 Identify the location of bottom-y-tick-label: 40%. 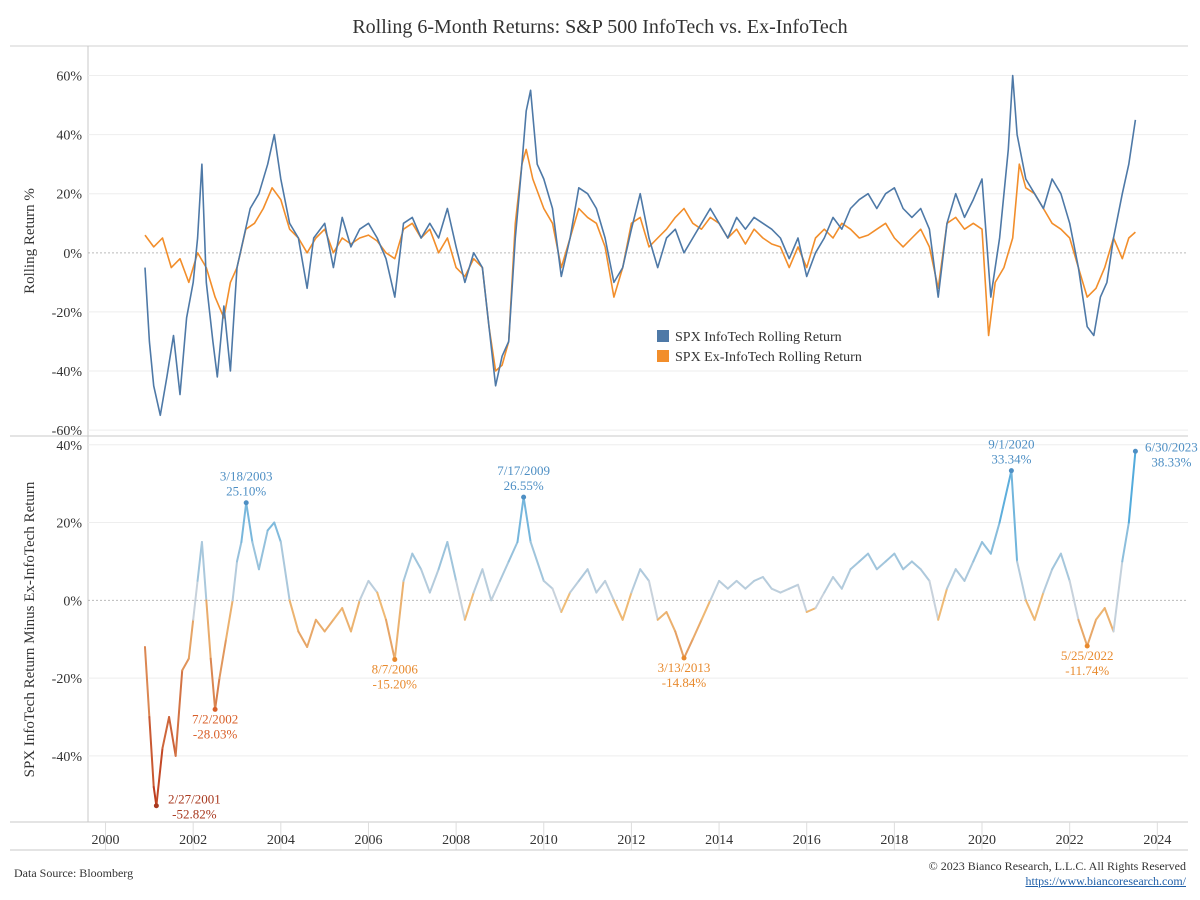
(69, 446).